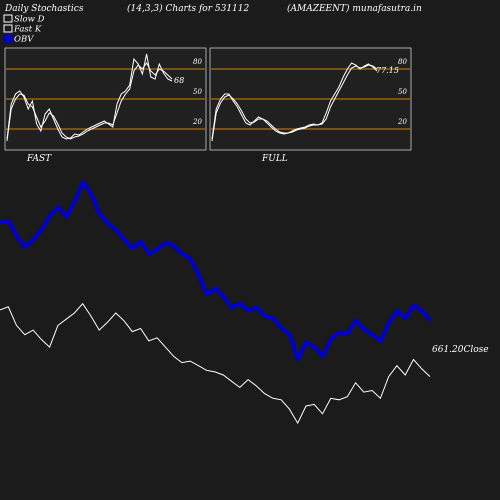  What do you see at coordinates (402, 122) in the screenshot?
I see `full-tick-20: 20` at bounding box center [402, 122].